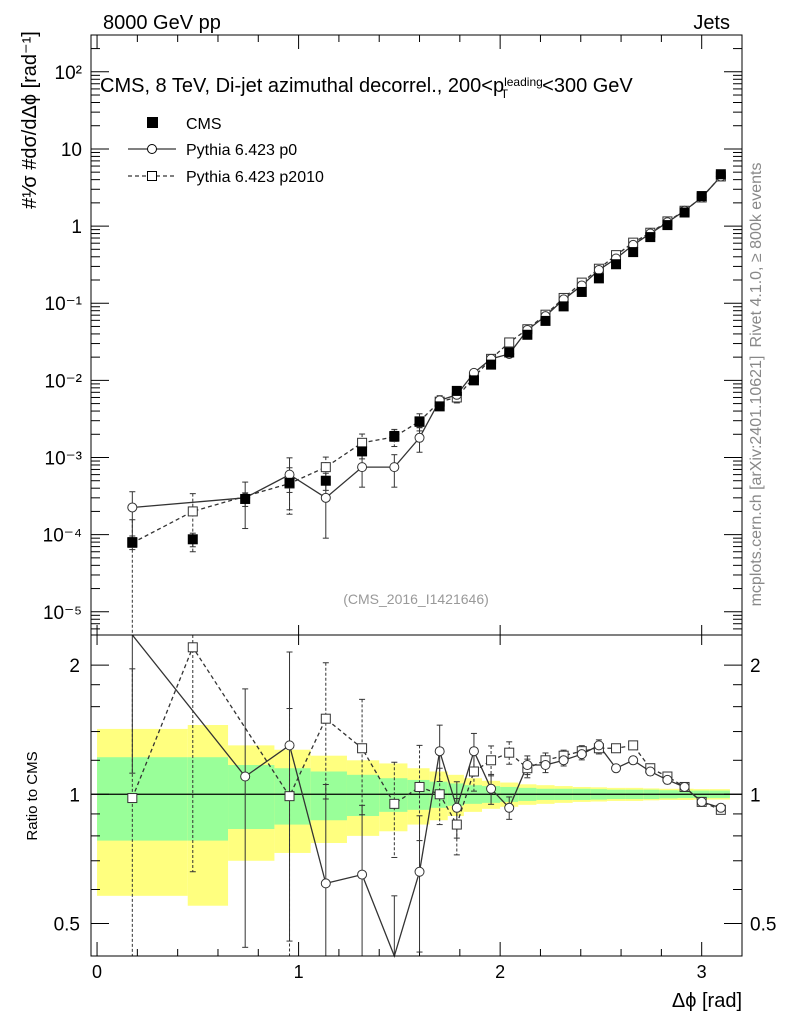 This screenshot has height=1029, width=786. I want to click on legend-cms-marker, so click(152, 122).